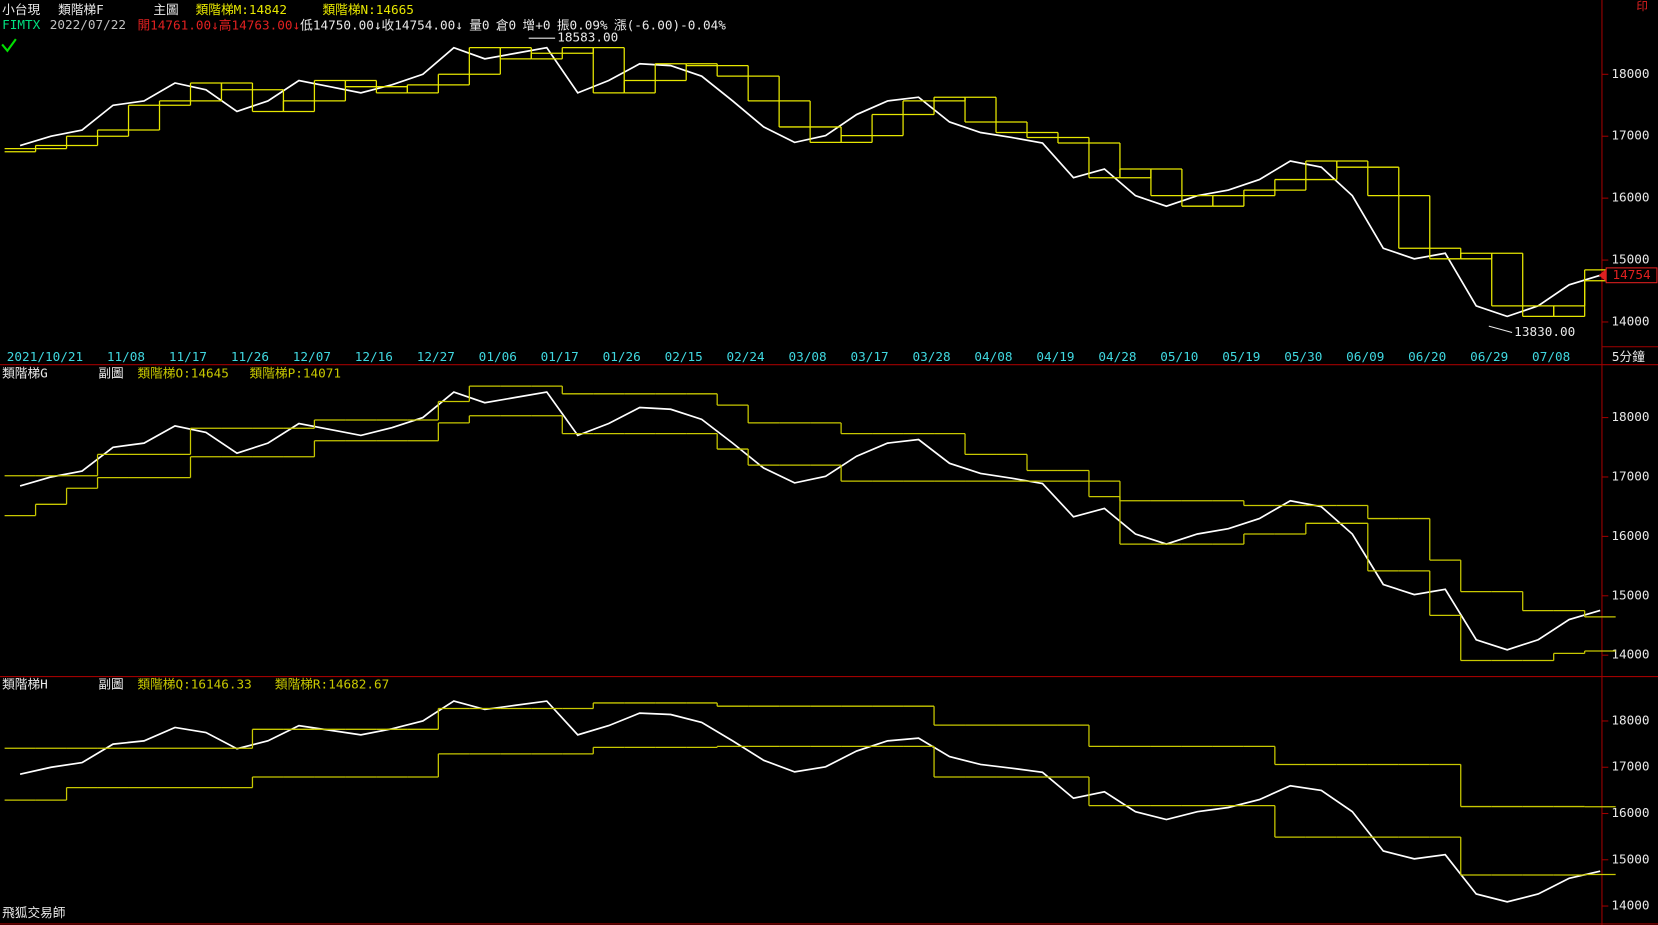  I want to click on pane-header: 類階梯F, so click(81, 9).